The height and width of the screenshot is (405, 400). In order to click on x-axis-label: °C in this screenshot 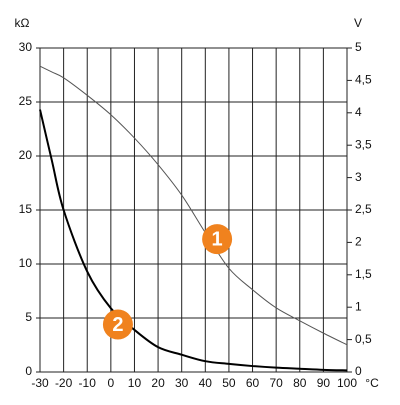, I will do `click(372, 383)`.